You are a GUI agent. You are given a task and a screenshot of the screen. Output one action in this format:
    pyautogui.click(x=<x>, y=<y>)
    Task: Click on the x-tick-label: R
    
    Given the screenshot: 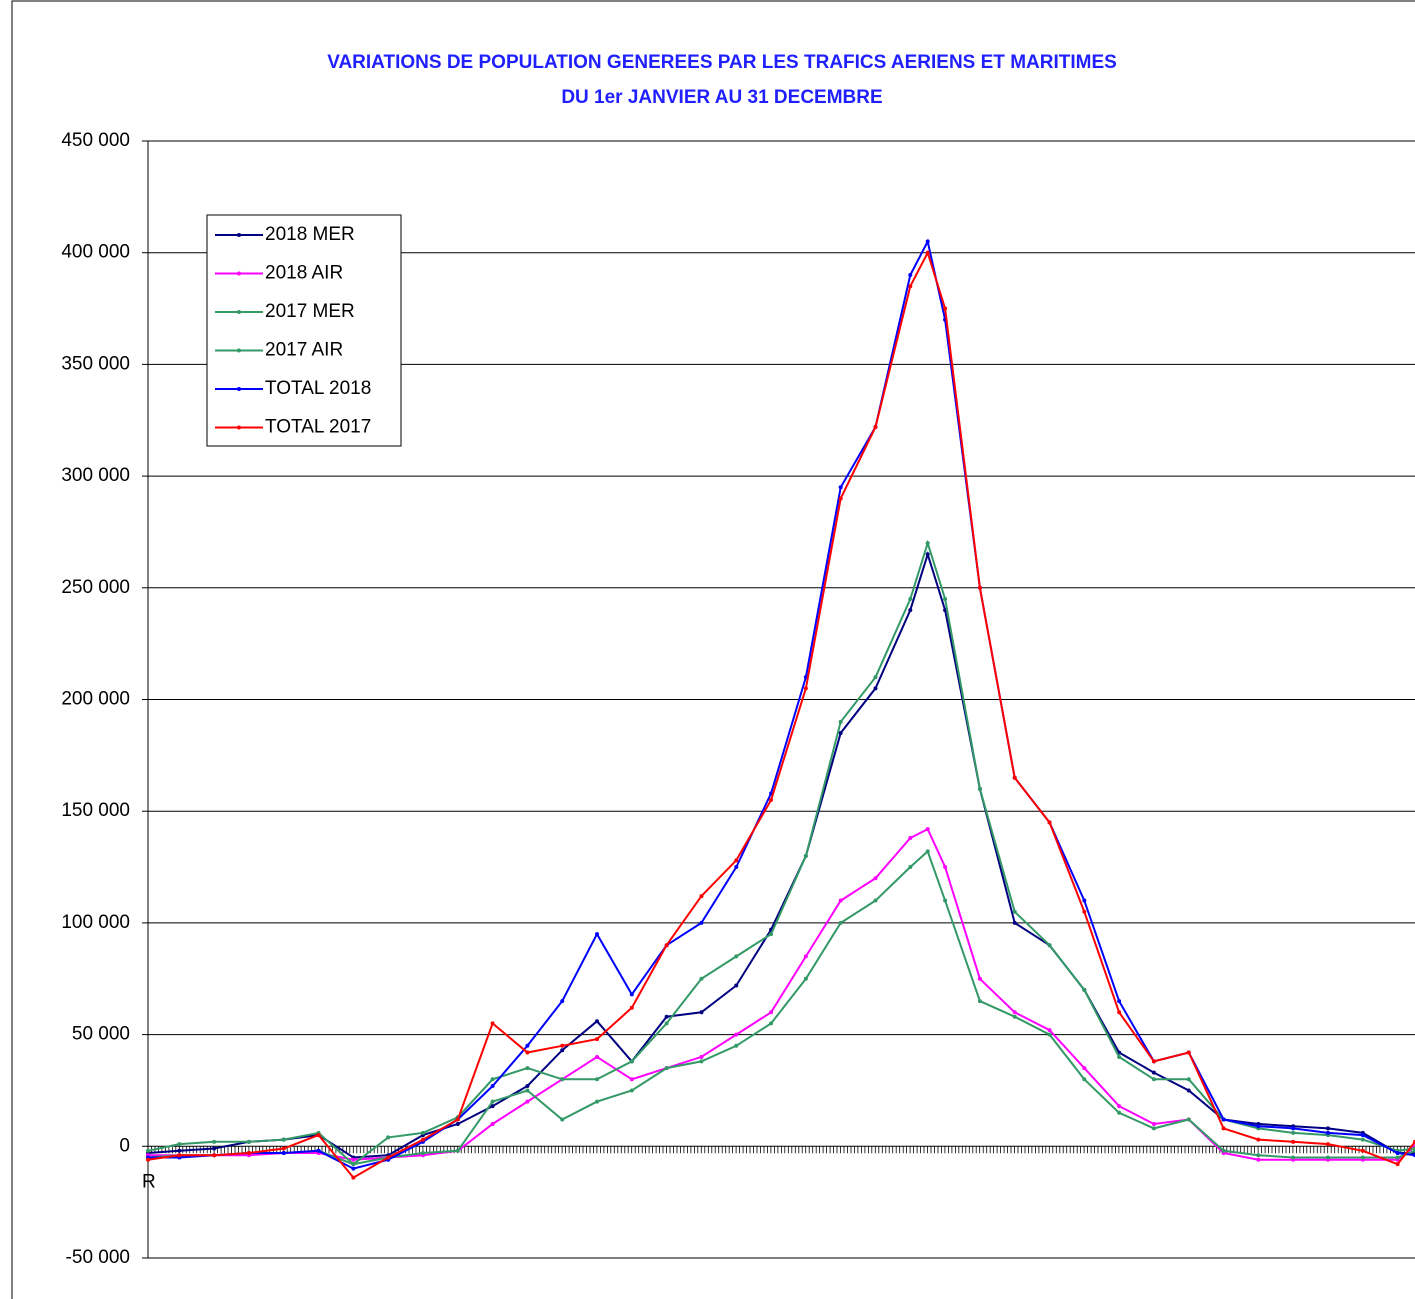 What is the action you would take?
    pyautogui.click(x=149, y=1181)
    